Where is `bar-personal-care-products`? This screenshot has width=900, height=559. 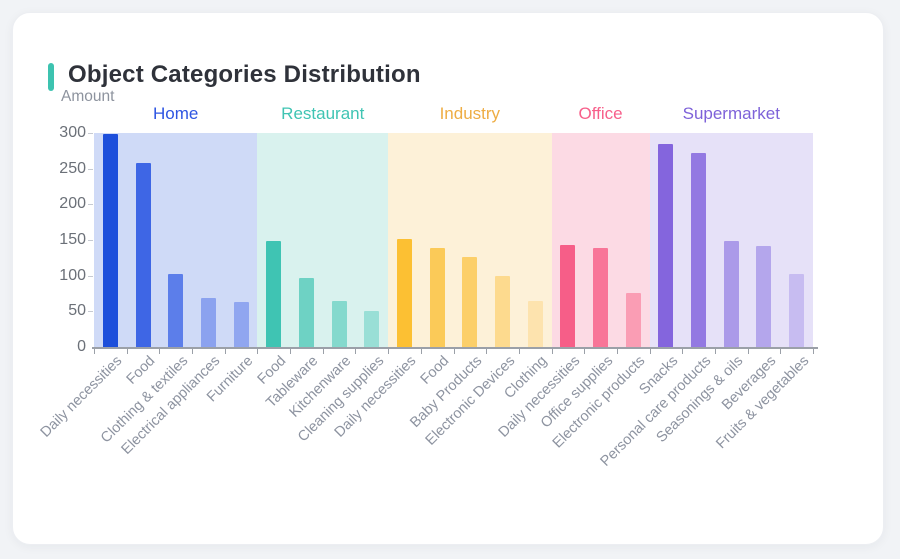
bar-personal-care-products is located at coordinates (699, 249).